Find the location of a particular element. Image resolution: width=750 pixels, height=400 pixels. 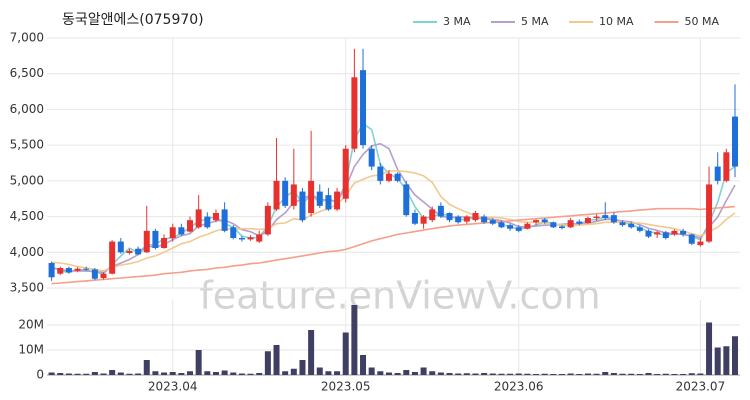

watermark: feature.enViewV.com is located at coordinates (399, 296).